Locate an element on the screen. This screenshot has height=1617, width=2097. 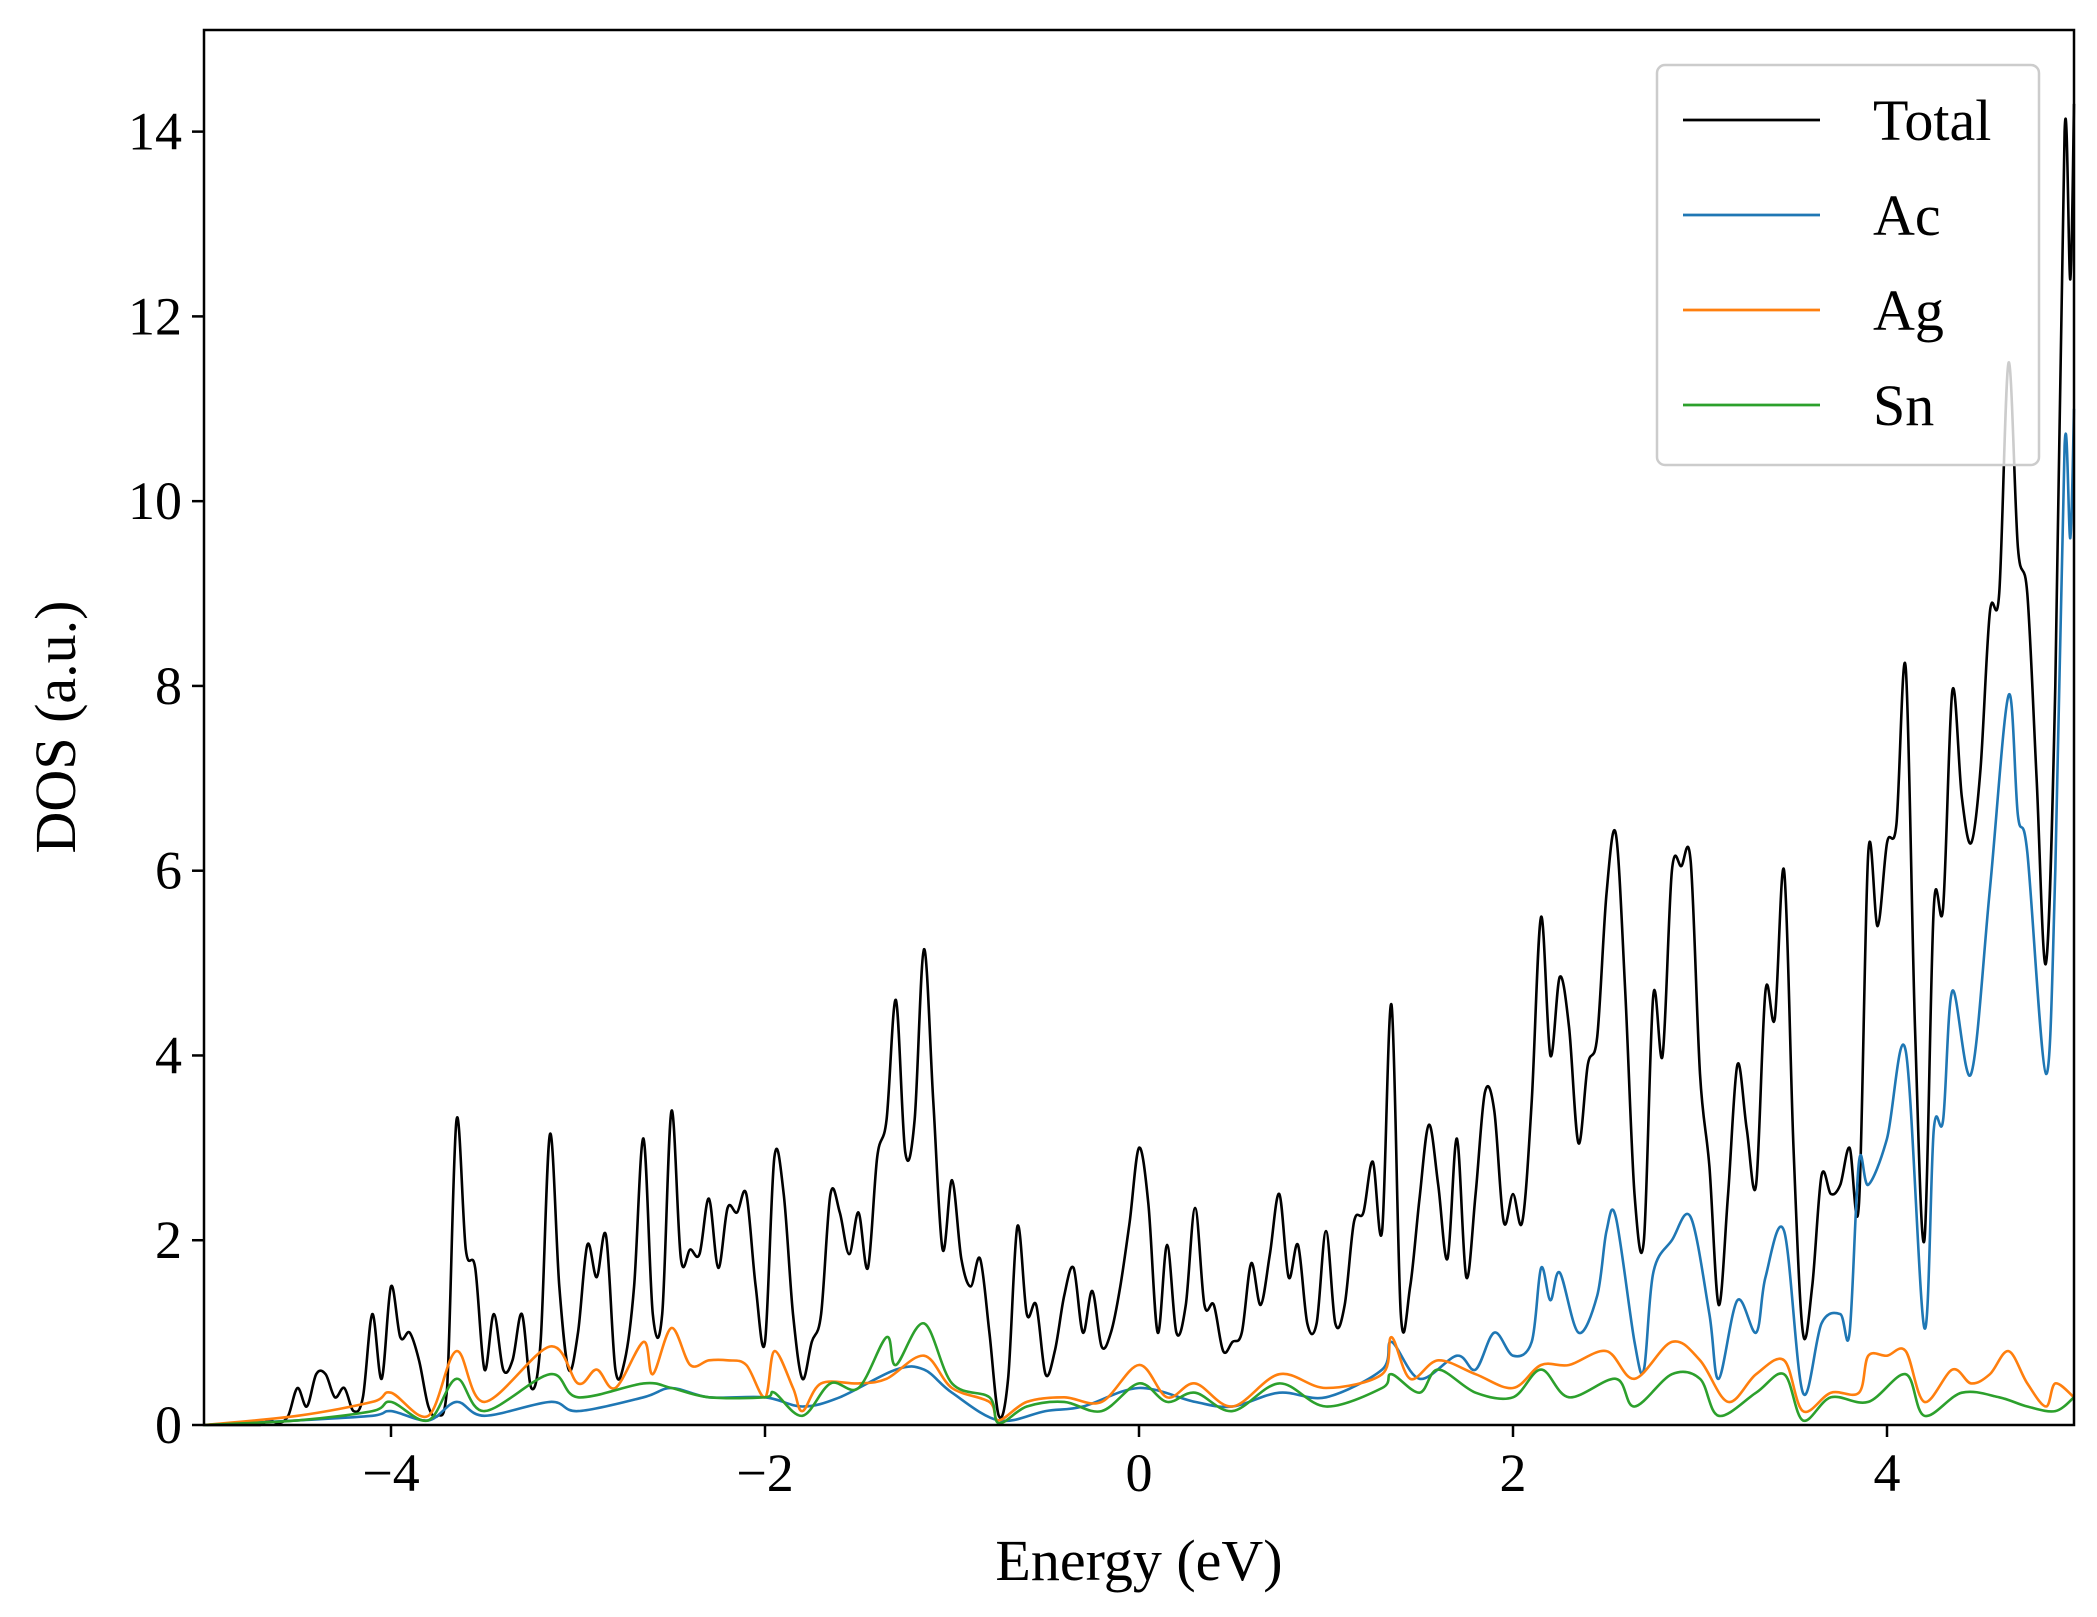
y-tick-label: 4 is located at coordinates (168, 1055).